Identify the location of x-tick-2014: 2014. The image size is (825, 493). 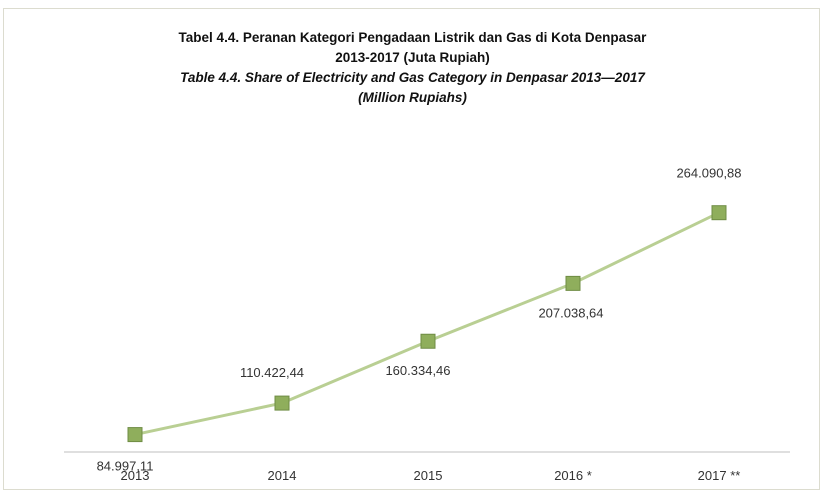
(282, 475).